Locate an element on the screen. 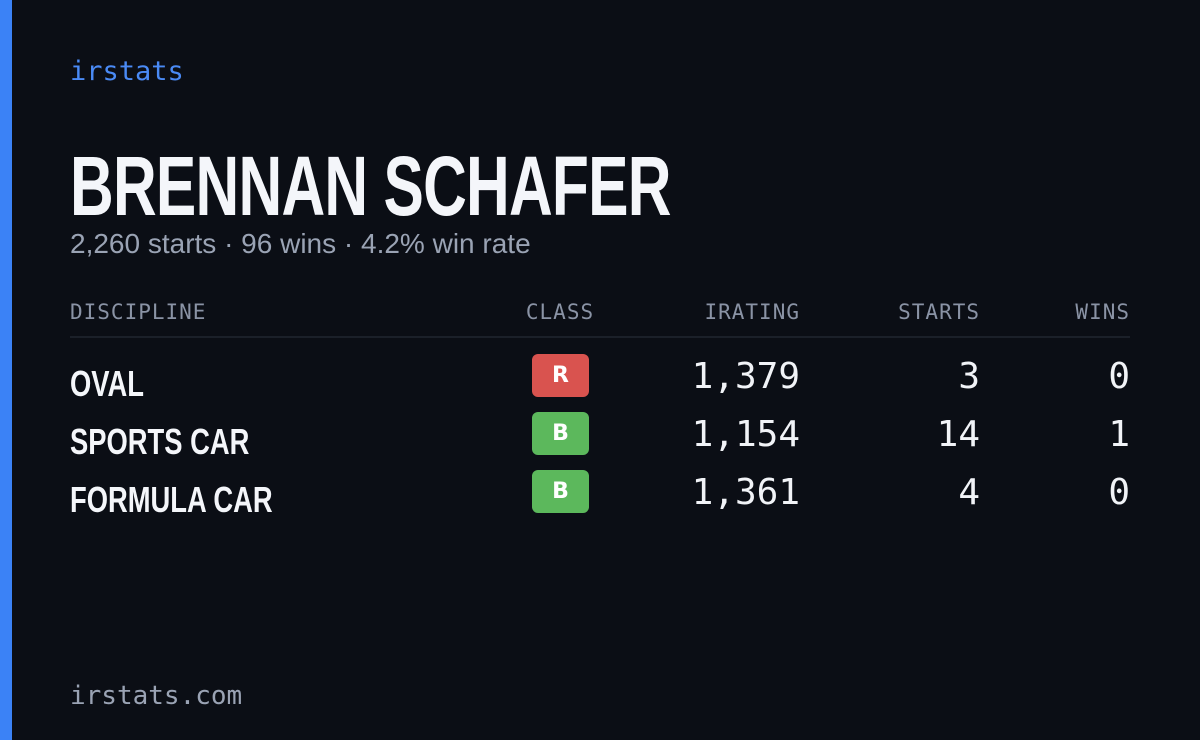  column-header: DISCIPLINE is located at coordinates (138, 312).